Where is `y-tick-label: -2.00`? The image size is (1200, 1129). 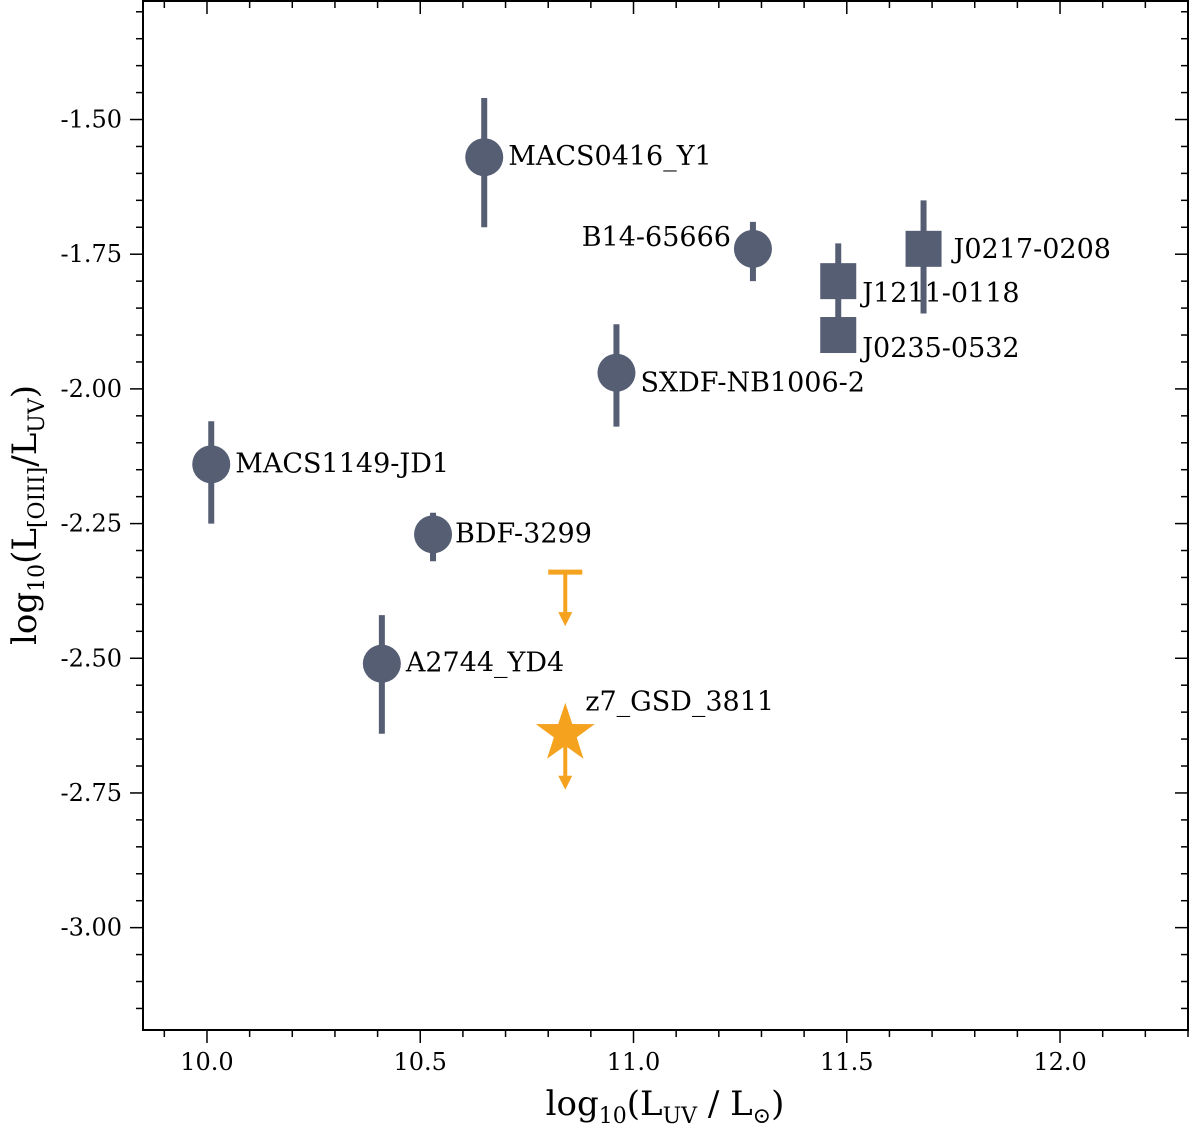 y-tick-label: -2.00 is located at coordinates (91, 389).